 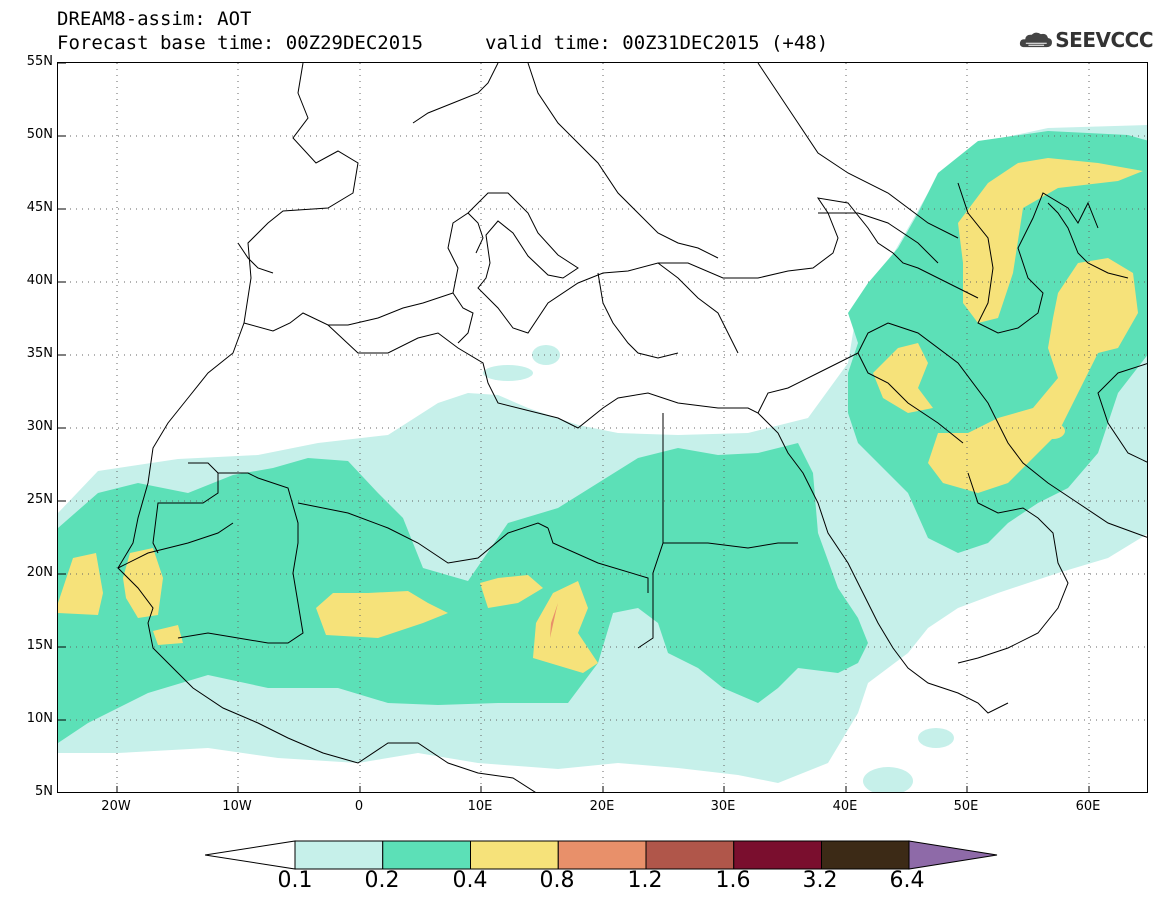 What do you see at coordinates (39, 61) in the screenshot?
I see `lat-label-55n: 55N` at bounding box center [39, 61].